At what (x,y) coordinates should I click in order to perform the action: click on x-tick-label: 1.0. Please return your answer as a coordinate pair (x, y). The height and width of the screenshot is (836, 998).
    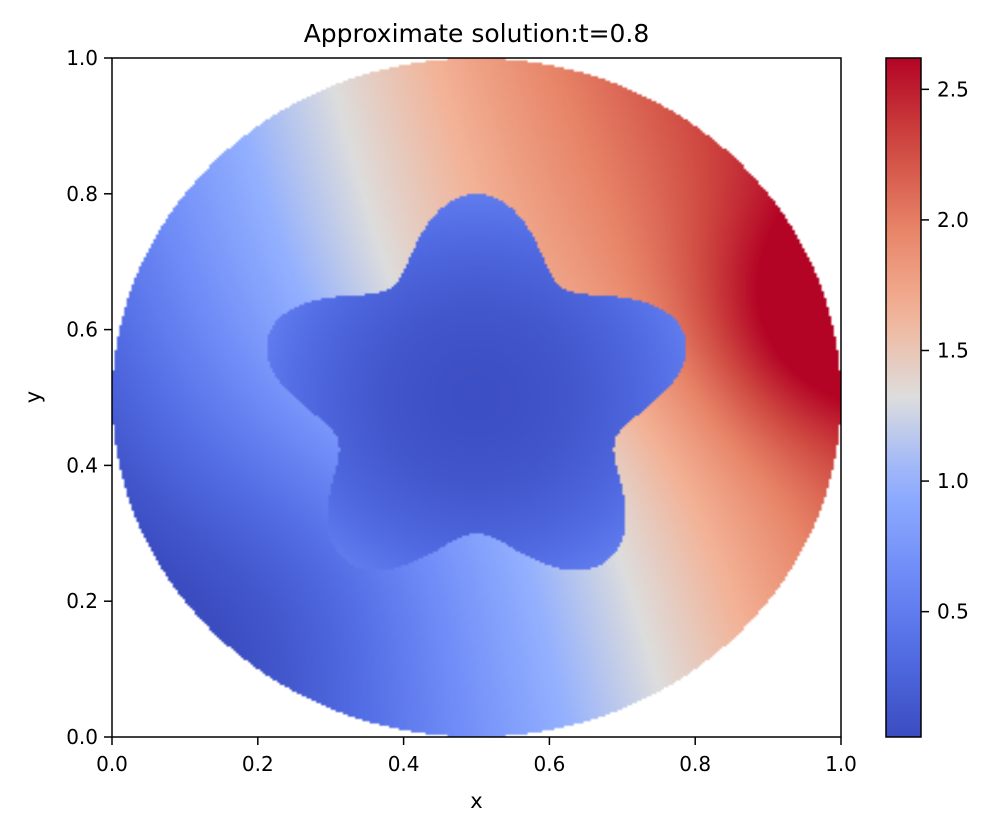
    Looking at the image, I should click on (841, 764).